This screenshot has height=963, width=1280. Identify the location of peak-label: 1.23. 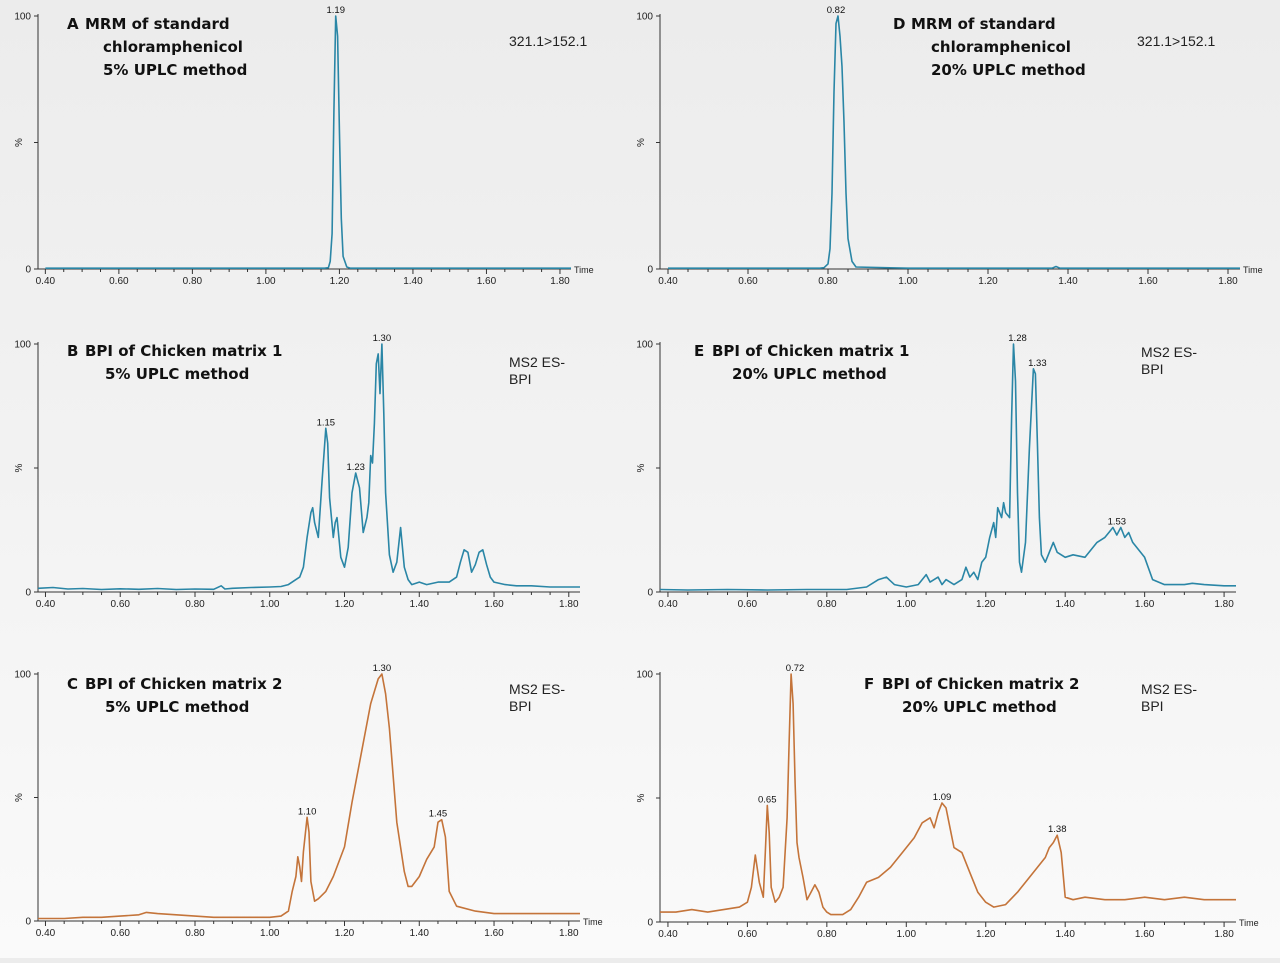
(355, 467).